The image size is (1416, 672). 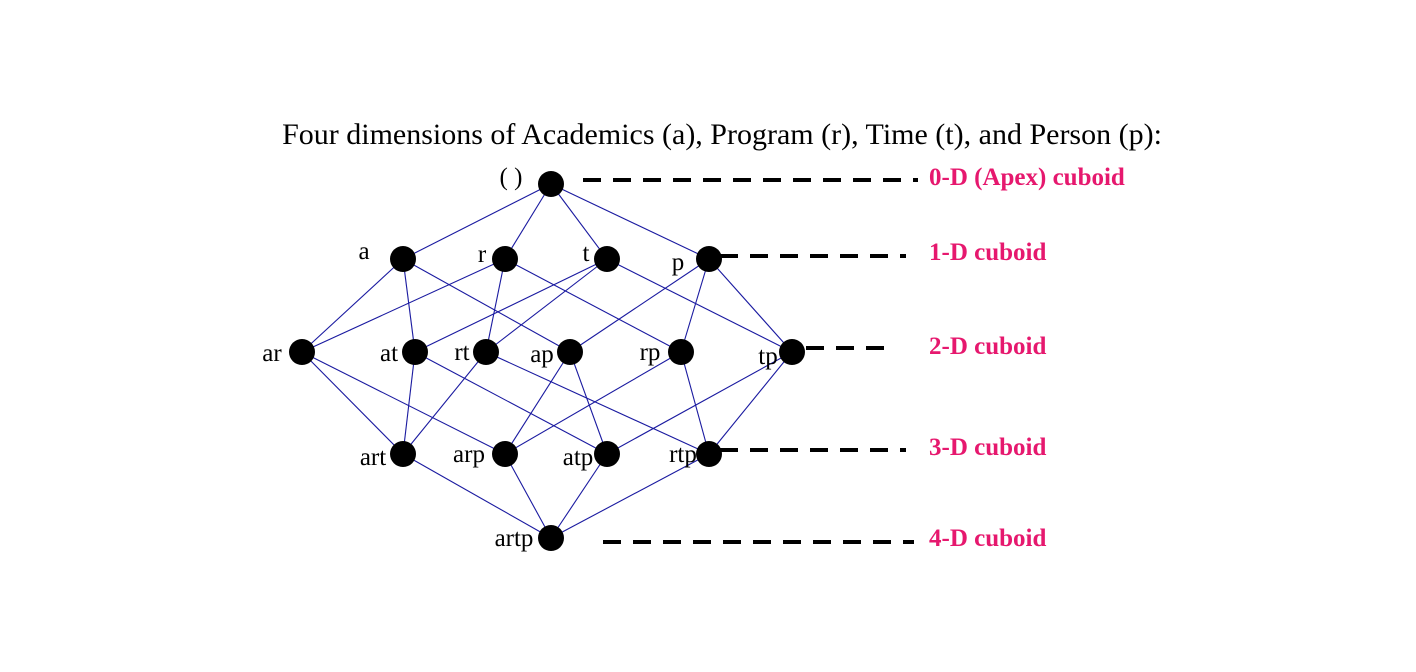 What do you see at coordinates (511, 177) in the screenshot?
I see `node-label-apex: ( )` at bounding box center [511, 177].